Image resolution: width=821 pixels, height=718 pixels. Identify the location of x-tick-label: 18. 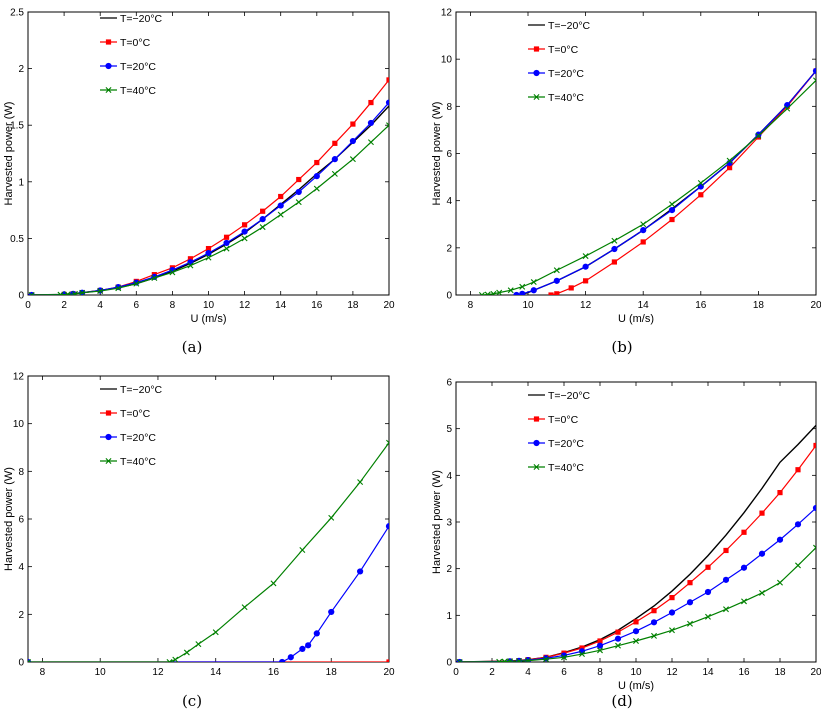
(759, 305).